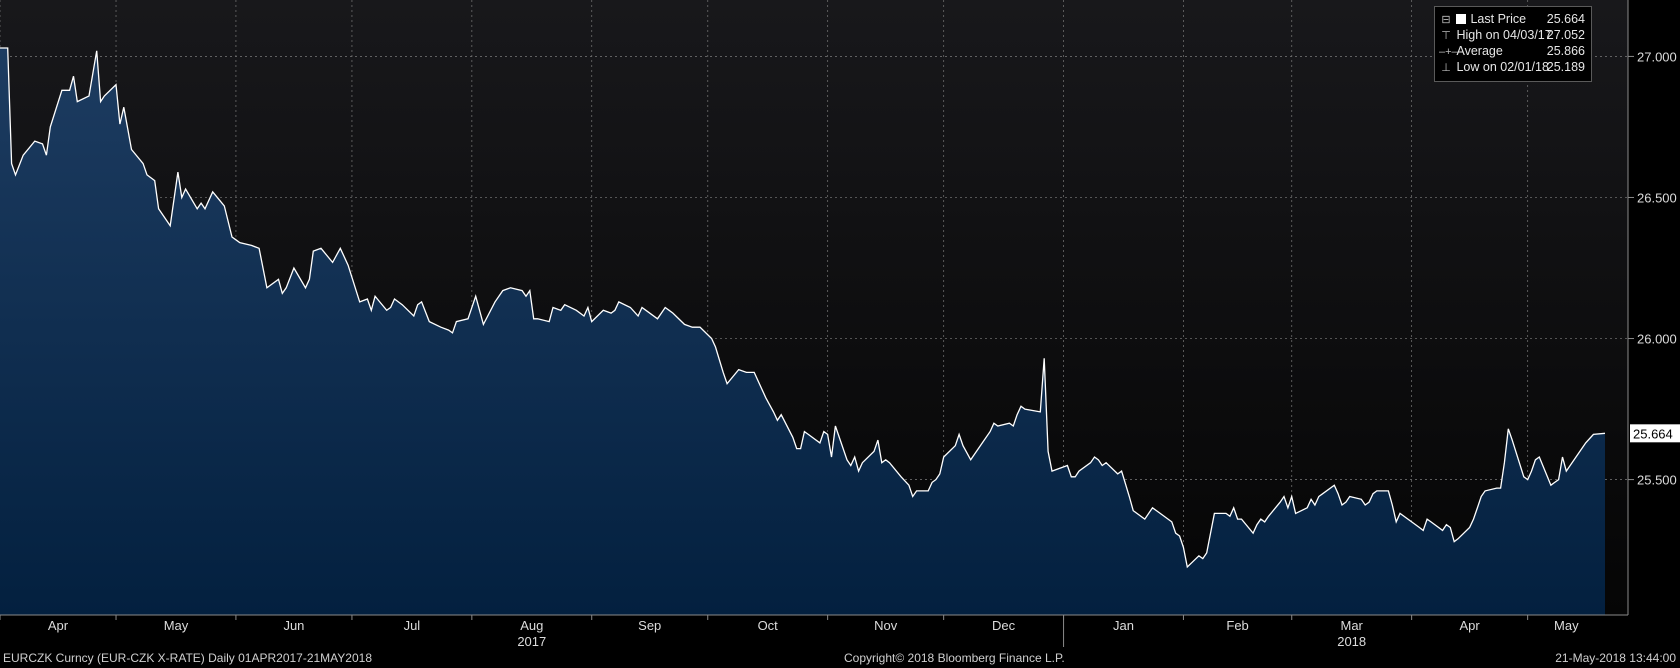 The image size is (1680, 668). Describe the element at coordinates (1479, 51) in the screenshot. I see `legend-label: Average` at that location.